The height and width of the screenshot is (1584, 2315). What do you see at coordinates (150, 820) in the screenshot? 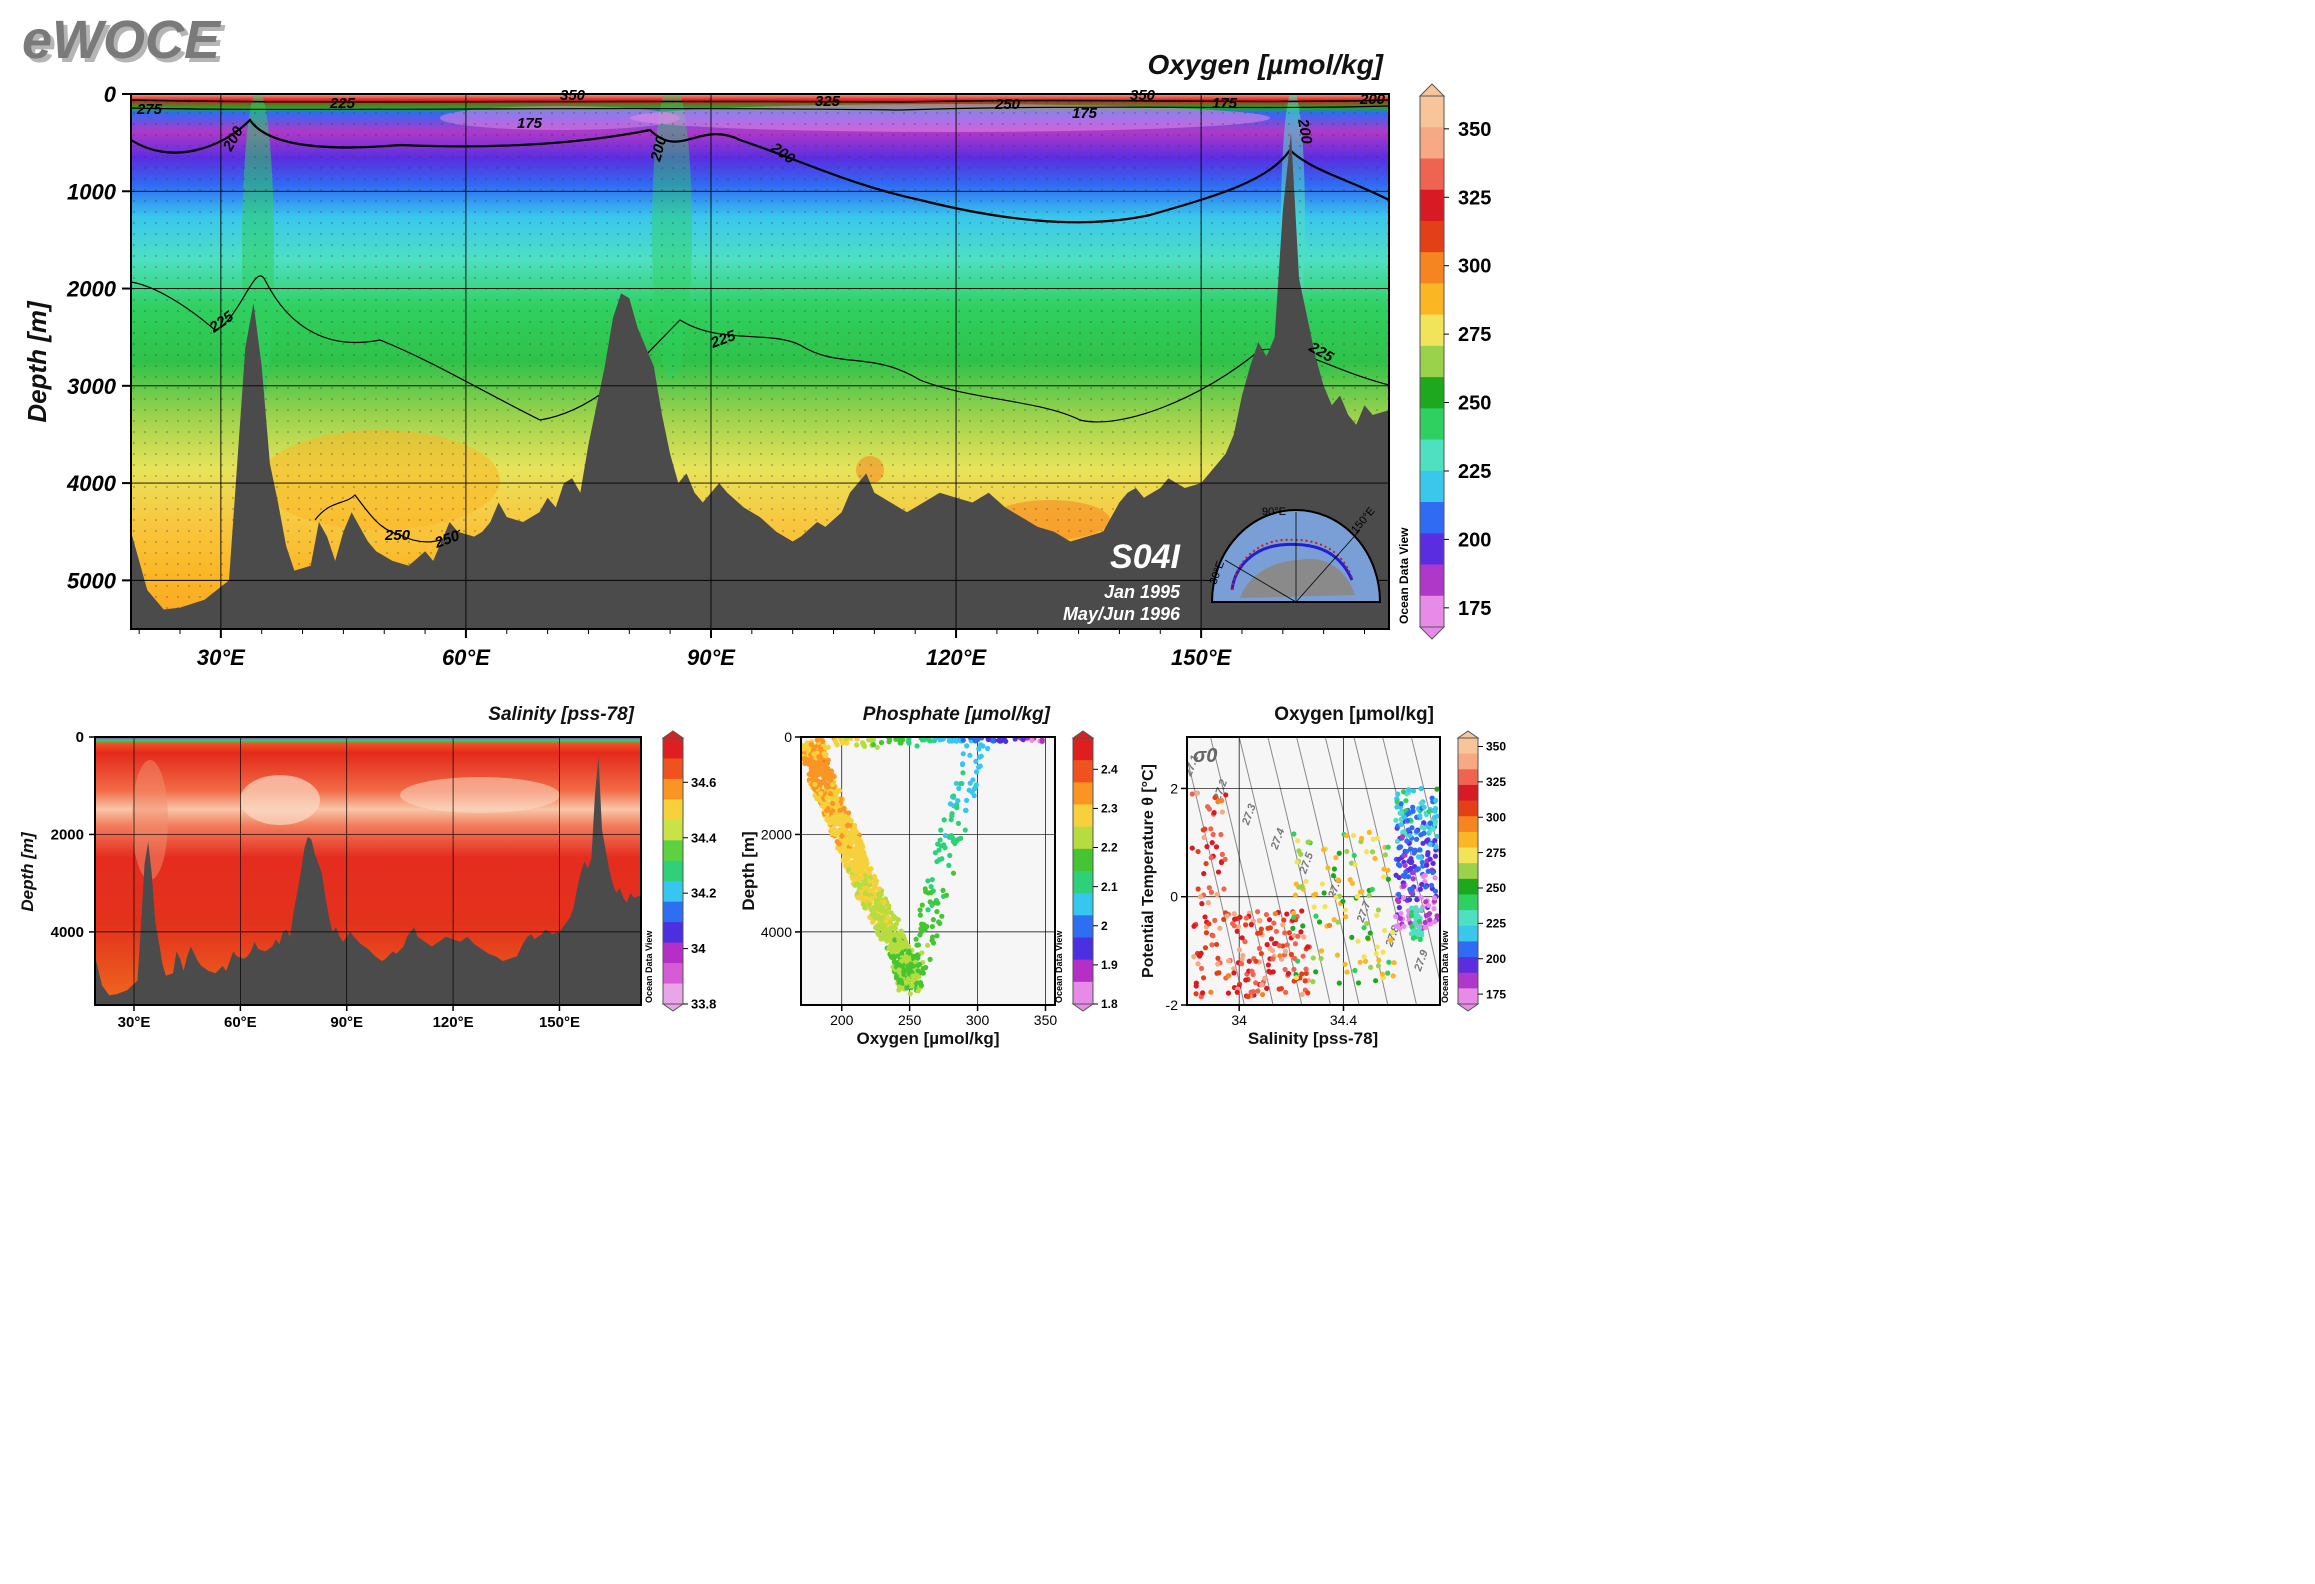
I see `sal-plume` at bounding box center [150, 820].